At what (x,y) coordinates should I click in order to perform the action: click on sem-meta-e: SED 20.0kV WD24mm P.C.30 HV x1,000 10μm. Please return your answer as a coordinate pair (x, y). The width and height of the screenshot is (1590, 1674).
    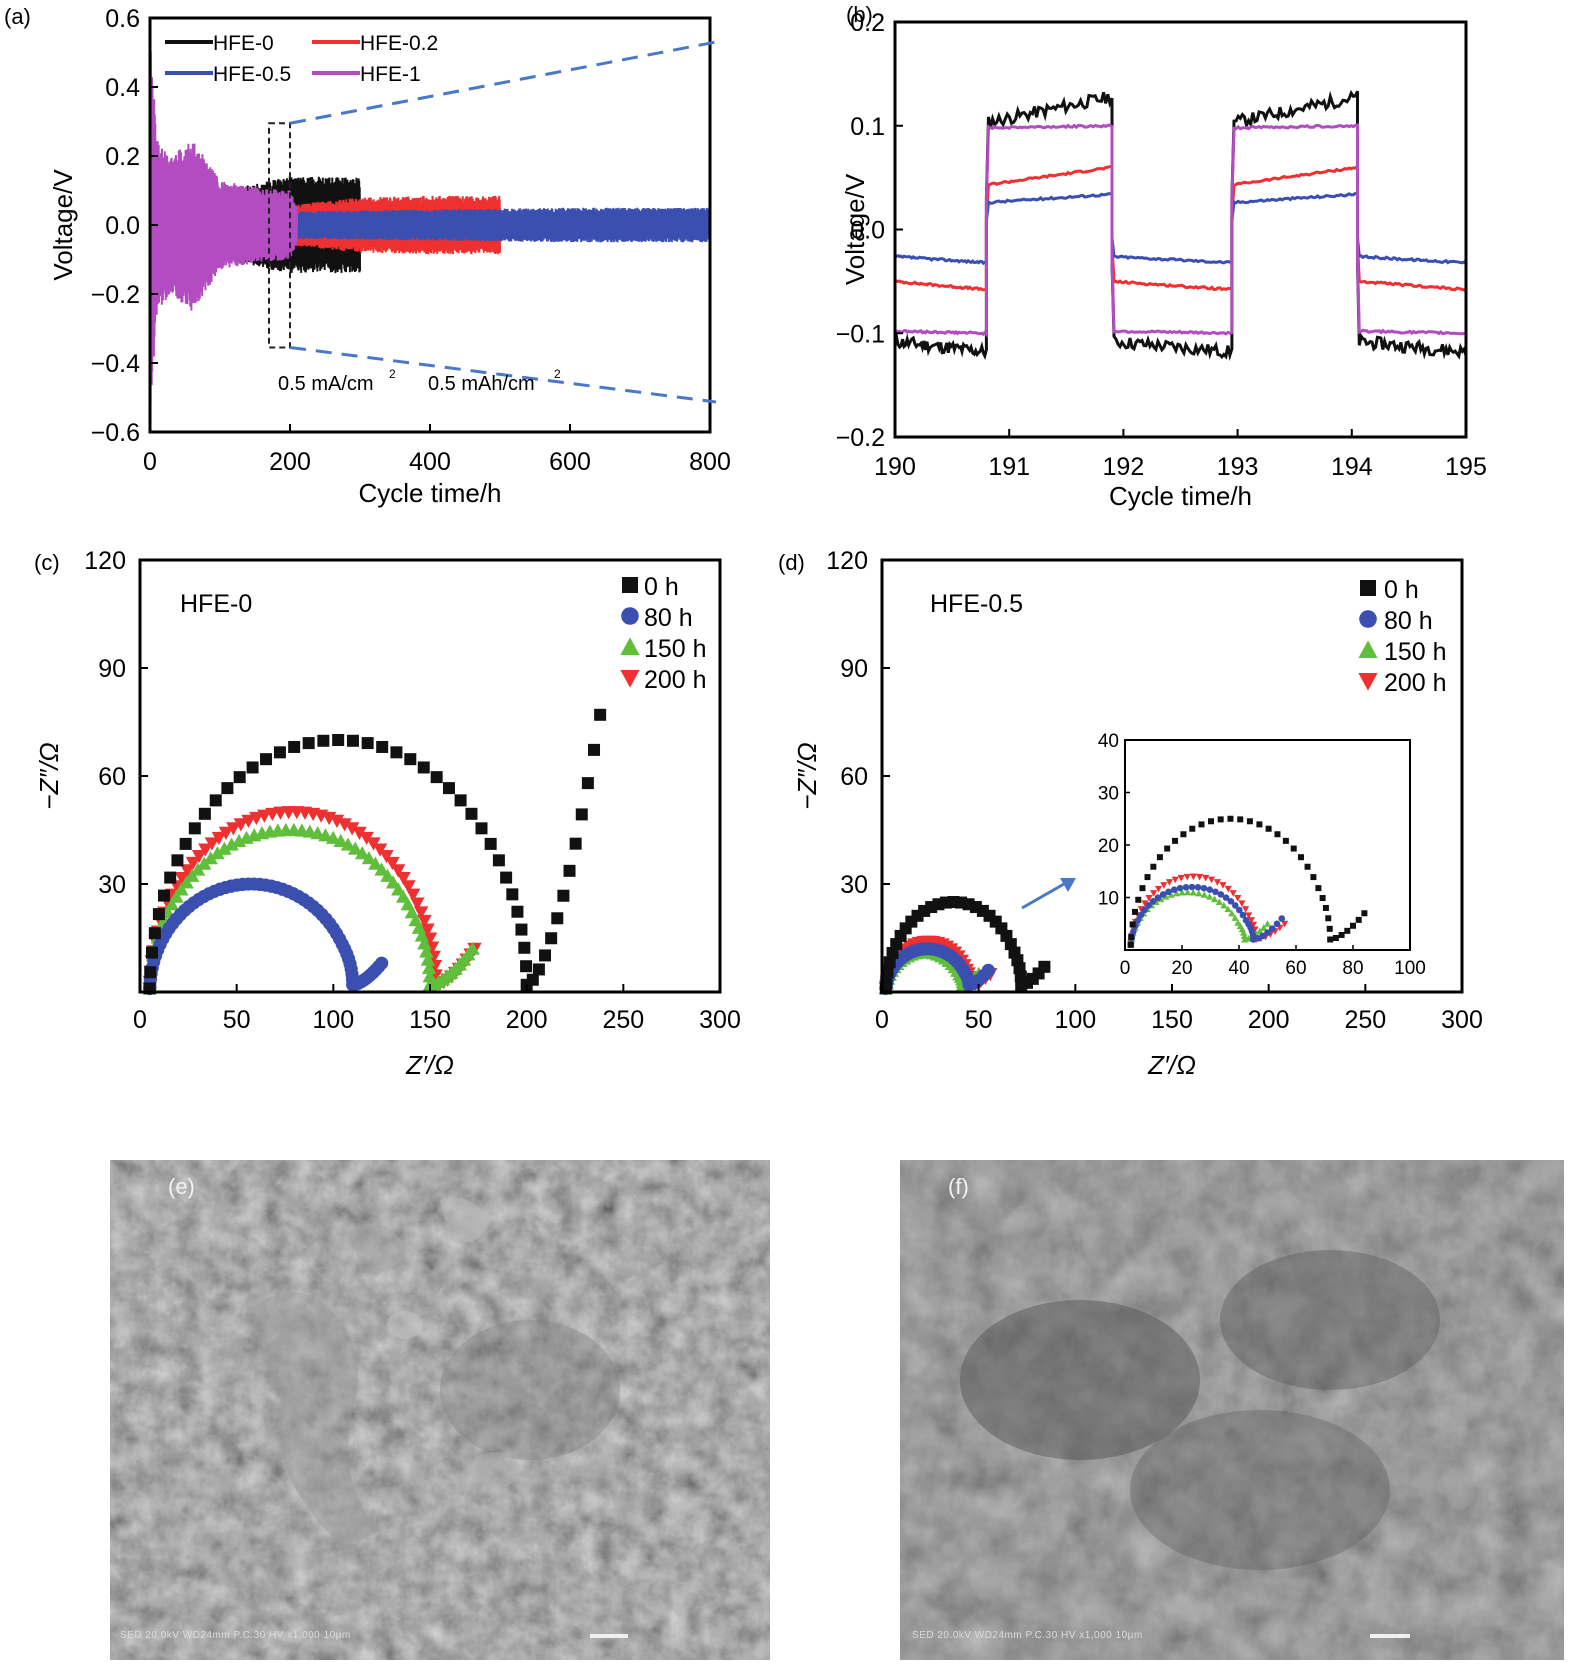
    Looking at the image, I should click on (235, 1635).